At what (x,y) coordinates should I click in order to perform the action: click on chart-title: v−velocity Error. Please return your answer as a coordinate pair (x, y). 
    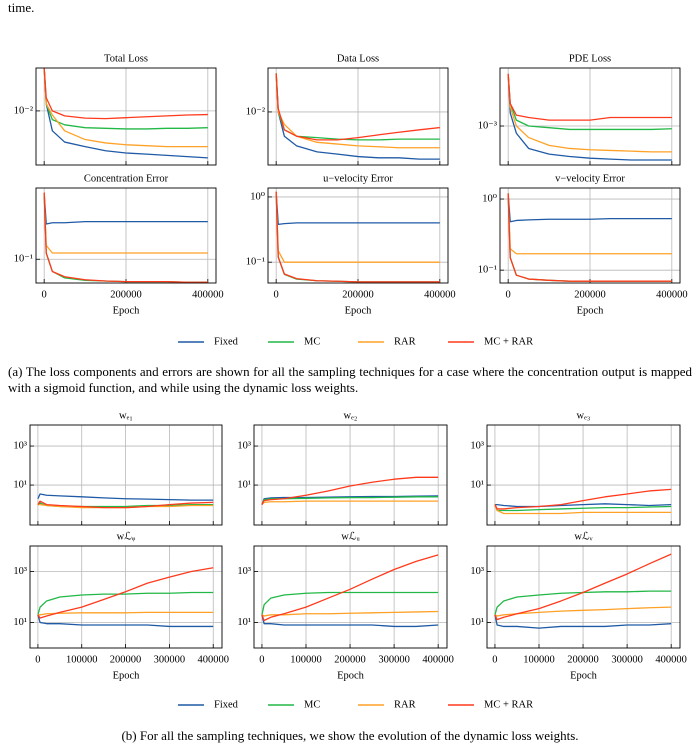
    Looking at the image, I should click on (590, 178).